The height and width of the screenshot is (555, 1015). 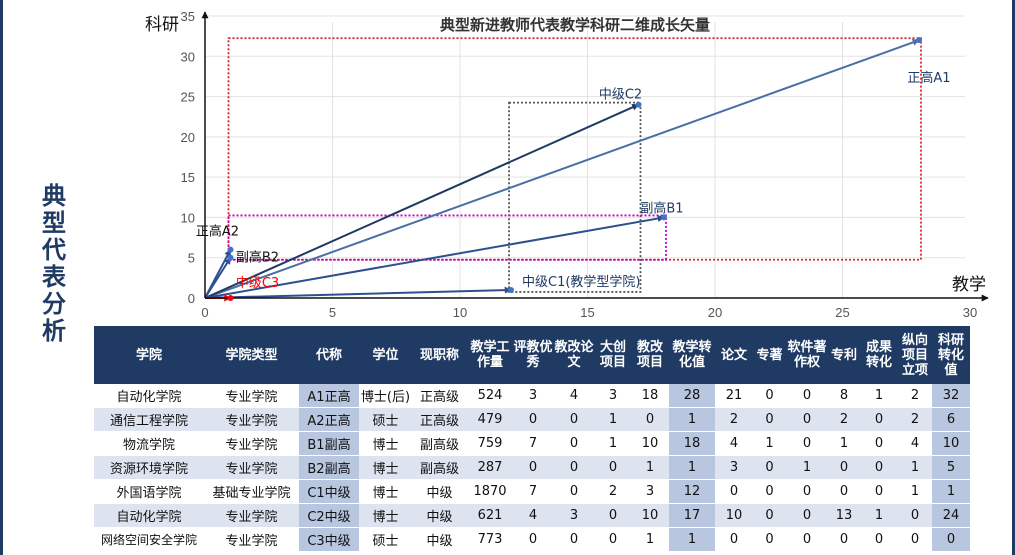 What do you see at coordinates (692, 491) in the screenshot?
I see `table-cell: 12` at bounding box center [692, 491].